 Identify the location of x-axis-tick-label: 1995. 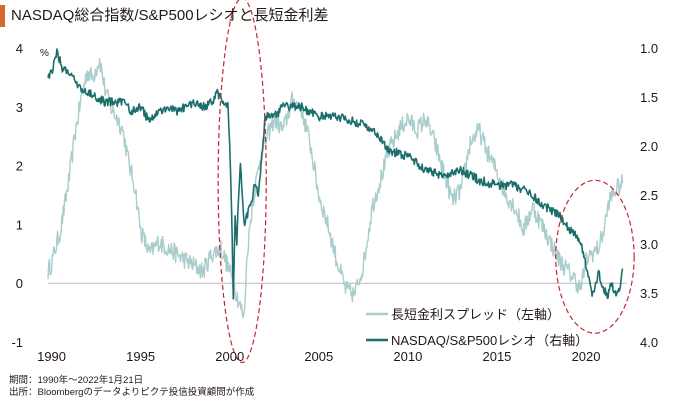
(140, 356).